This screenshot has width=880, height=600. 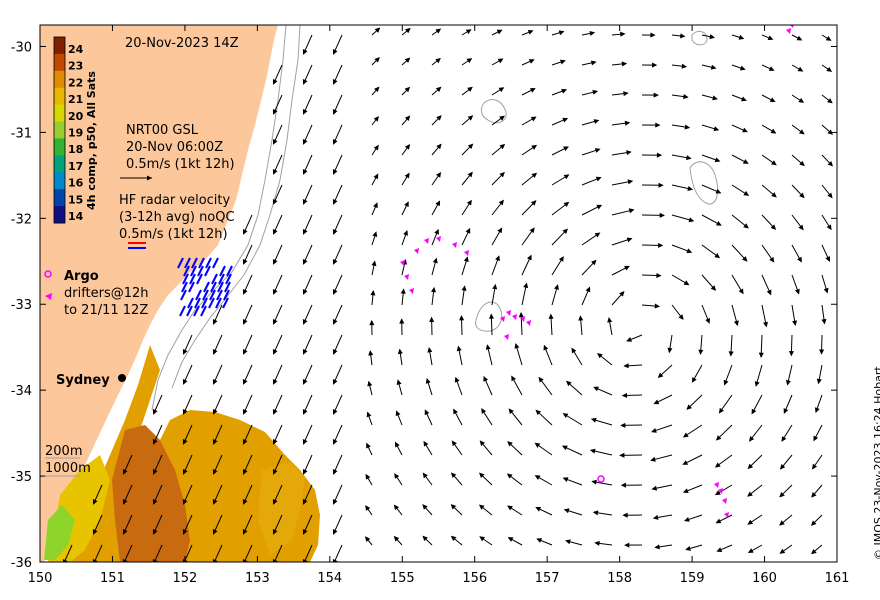 What do you see at coordinates (329, 578) in the screenshot?
I see `x-tick-label: 154` at bounding box center [329, 578].